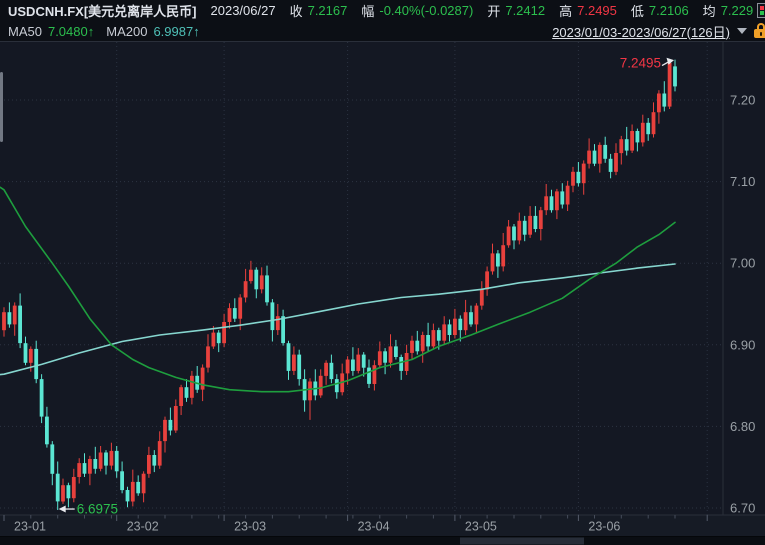 The image size is (765, 545). I want to click on x-axis-label: 23-03, so click(250, 527).